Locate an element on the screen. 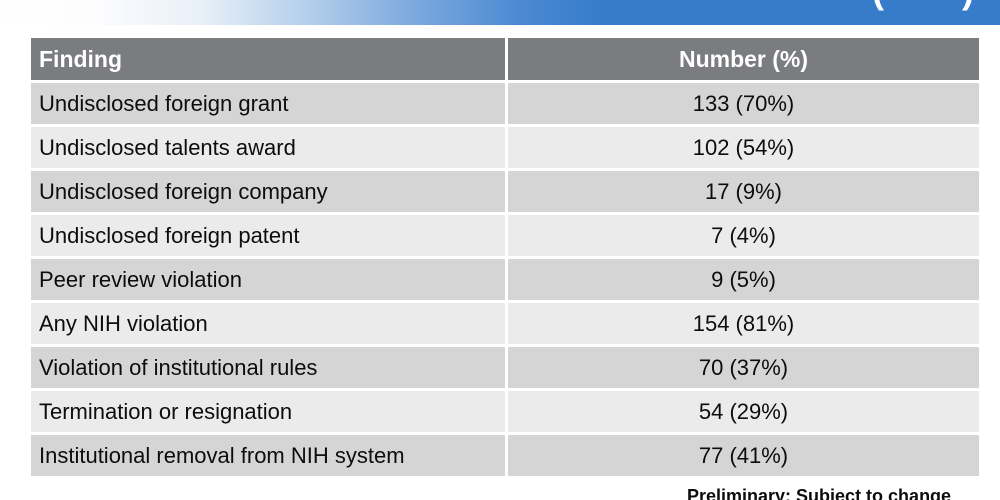 Image resolution: width=1000 pixels, height=500 pixels. number-cell: 9 (5%) is located at coordinates (743, 279).